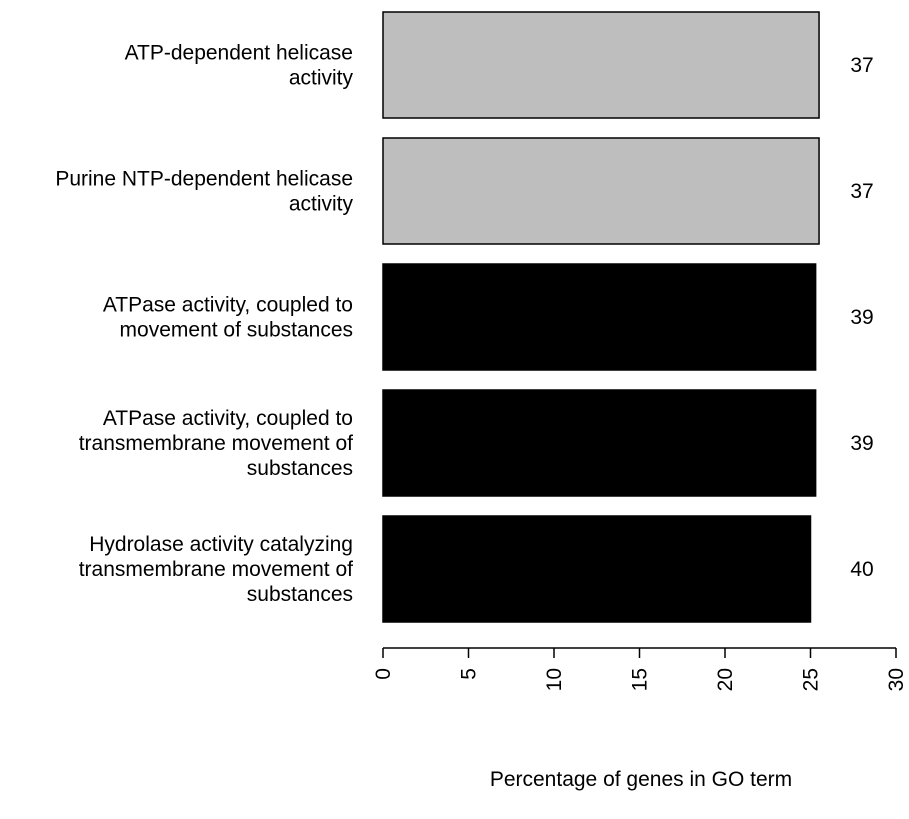 This screenshot has width=909, height=819. I want to click on x-tick-label: 15, so click(640, 679).